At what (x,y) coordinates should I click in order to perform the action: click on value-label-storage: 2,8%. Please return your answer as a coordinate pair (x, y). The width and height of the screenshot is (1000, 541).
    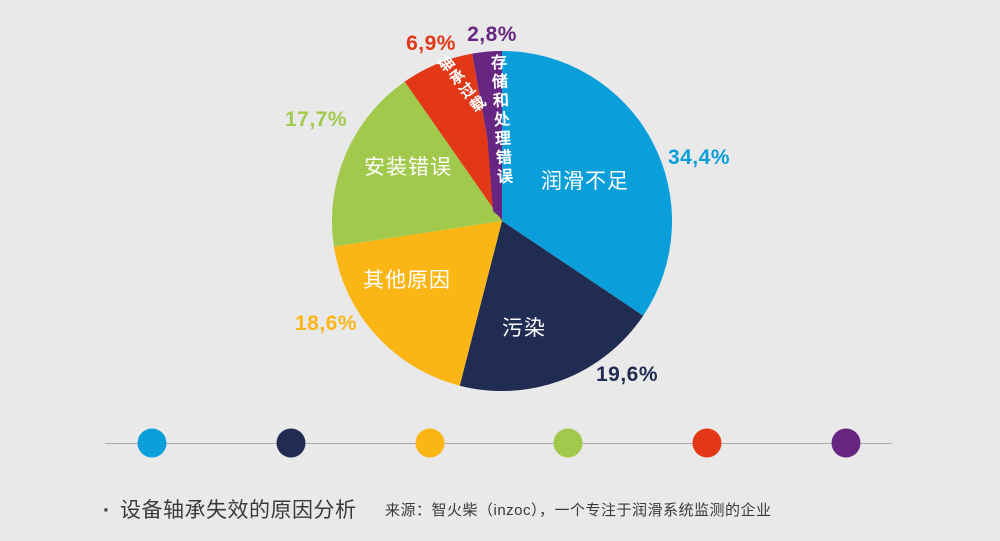
    Looking at the image, I should click on (492, 34).